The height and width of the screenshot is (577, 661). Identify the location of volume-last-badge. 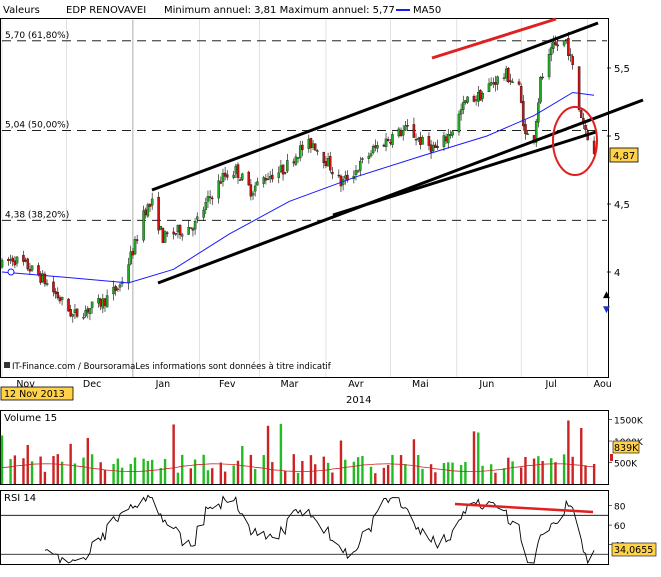
(626, 447).